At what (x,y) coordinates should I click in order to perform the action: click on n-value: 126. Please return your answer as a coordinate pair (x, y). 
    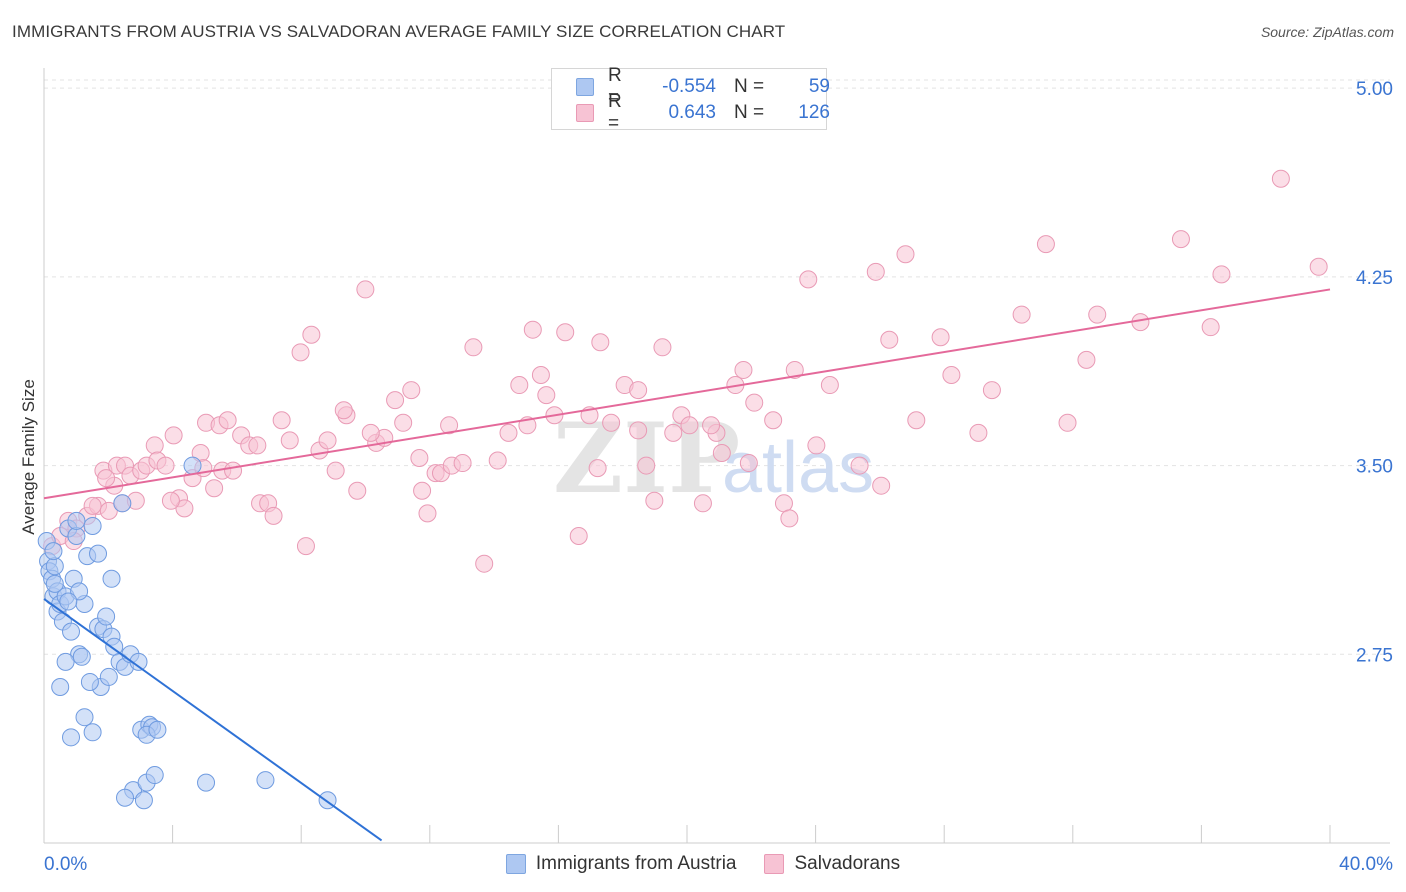
    Looking at the image, I should click on (814, 112).